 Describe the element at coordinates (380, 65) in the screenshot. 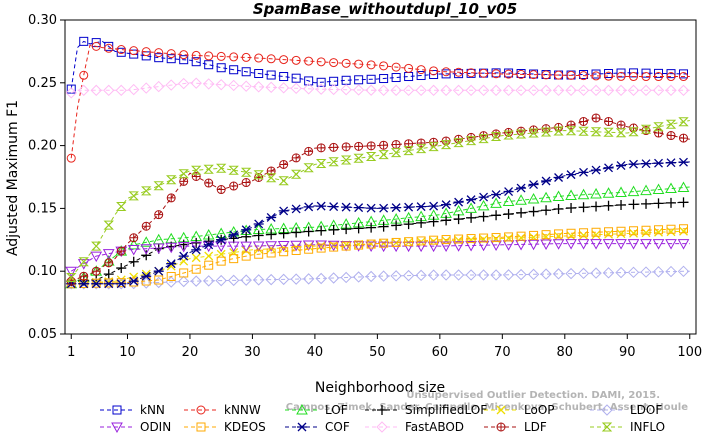

I see `series-line-knn` at that location.